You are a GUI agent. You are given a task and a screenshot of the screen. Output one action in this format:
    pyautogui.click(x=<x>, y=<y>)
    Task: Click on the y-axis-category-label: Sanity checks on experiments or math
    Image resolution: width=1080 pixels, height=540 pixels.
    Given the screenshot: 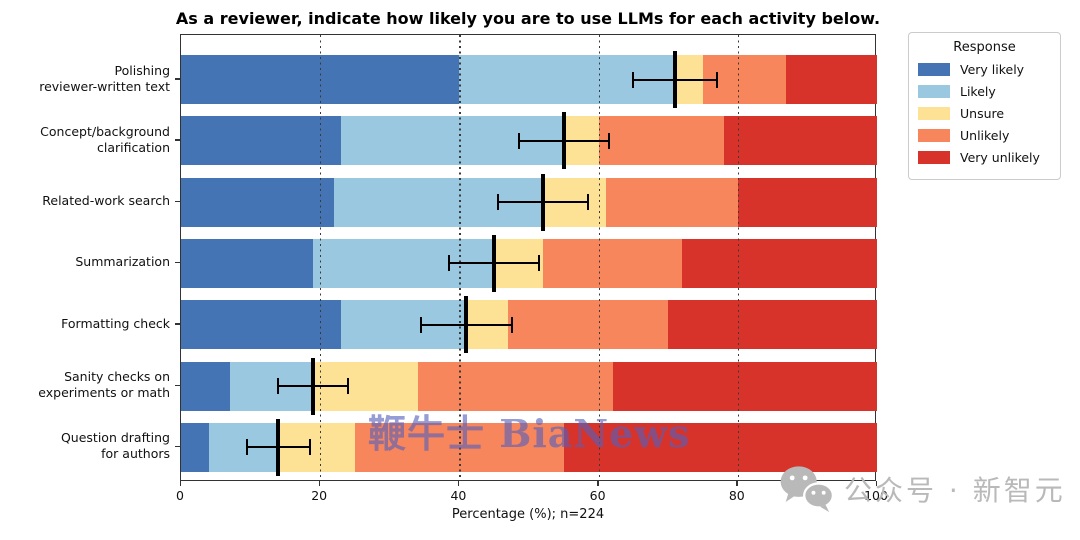 What is the action you would take?
    pyautogui.click(x=104, y=384)
    